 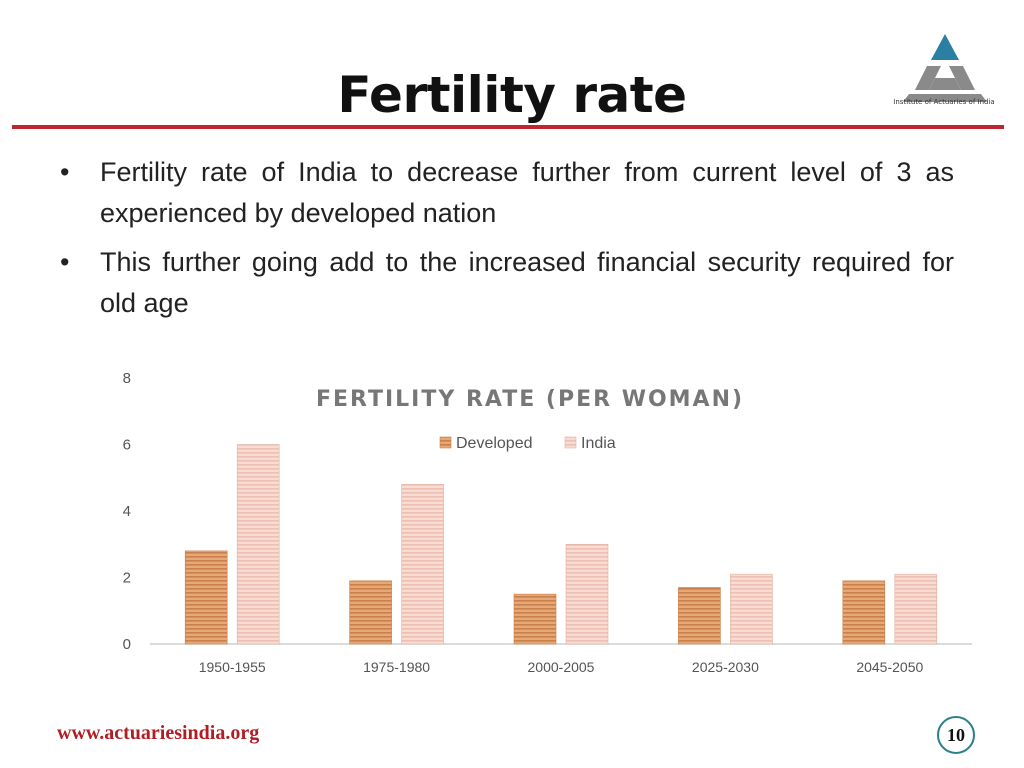 What do you see at coordinates (725, 667) in the screenshot?
I see `x-tick-label: 2025-2030` at bounding box center [725, 667].